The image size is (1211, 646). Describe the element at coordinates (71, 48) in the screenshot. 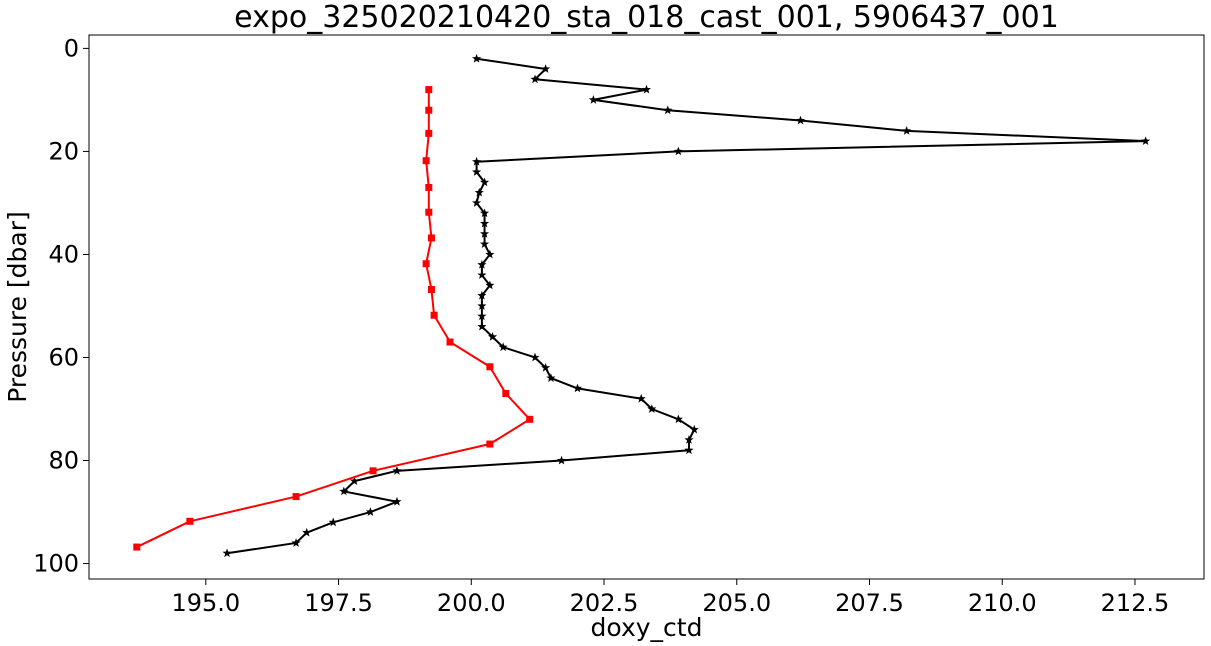

I see `y-tick-label: 0` at that location.